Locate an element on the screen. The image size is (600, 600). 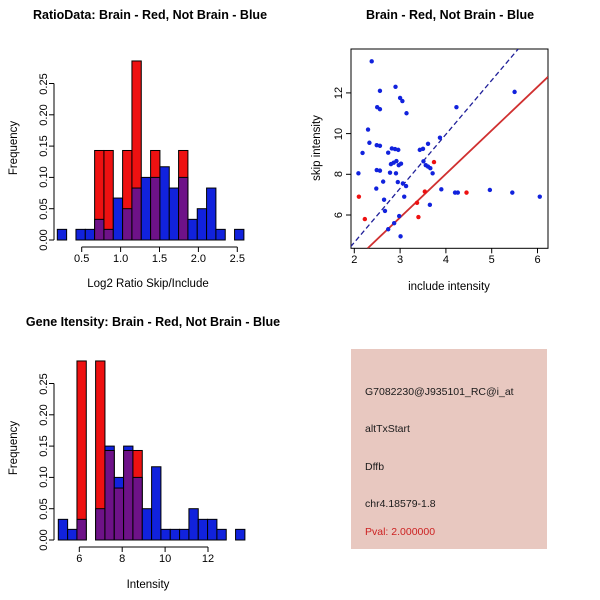
x-tick-label: 5 is located at coordinates (491, 260).